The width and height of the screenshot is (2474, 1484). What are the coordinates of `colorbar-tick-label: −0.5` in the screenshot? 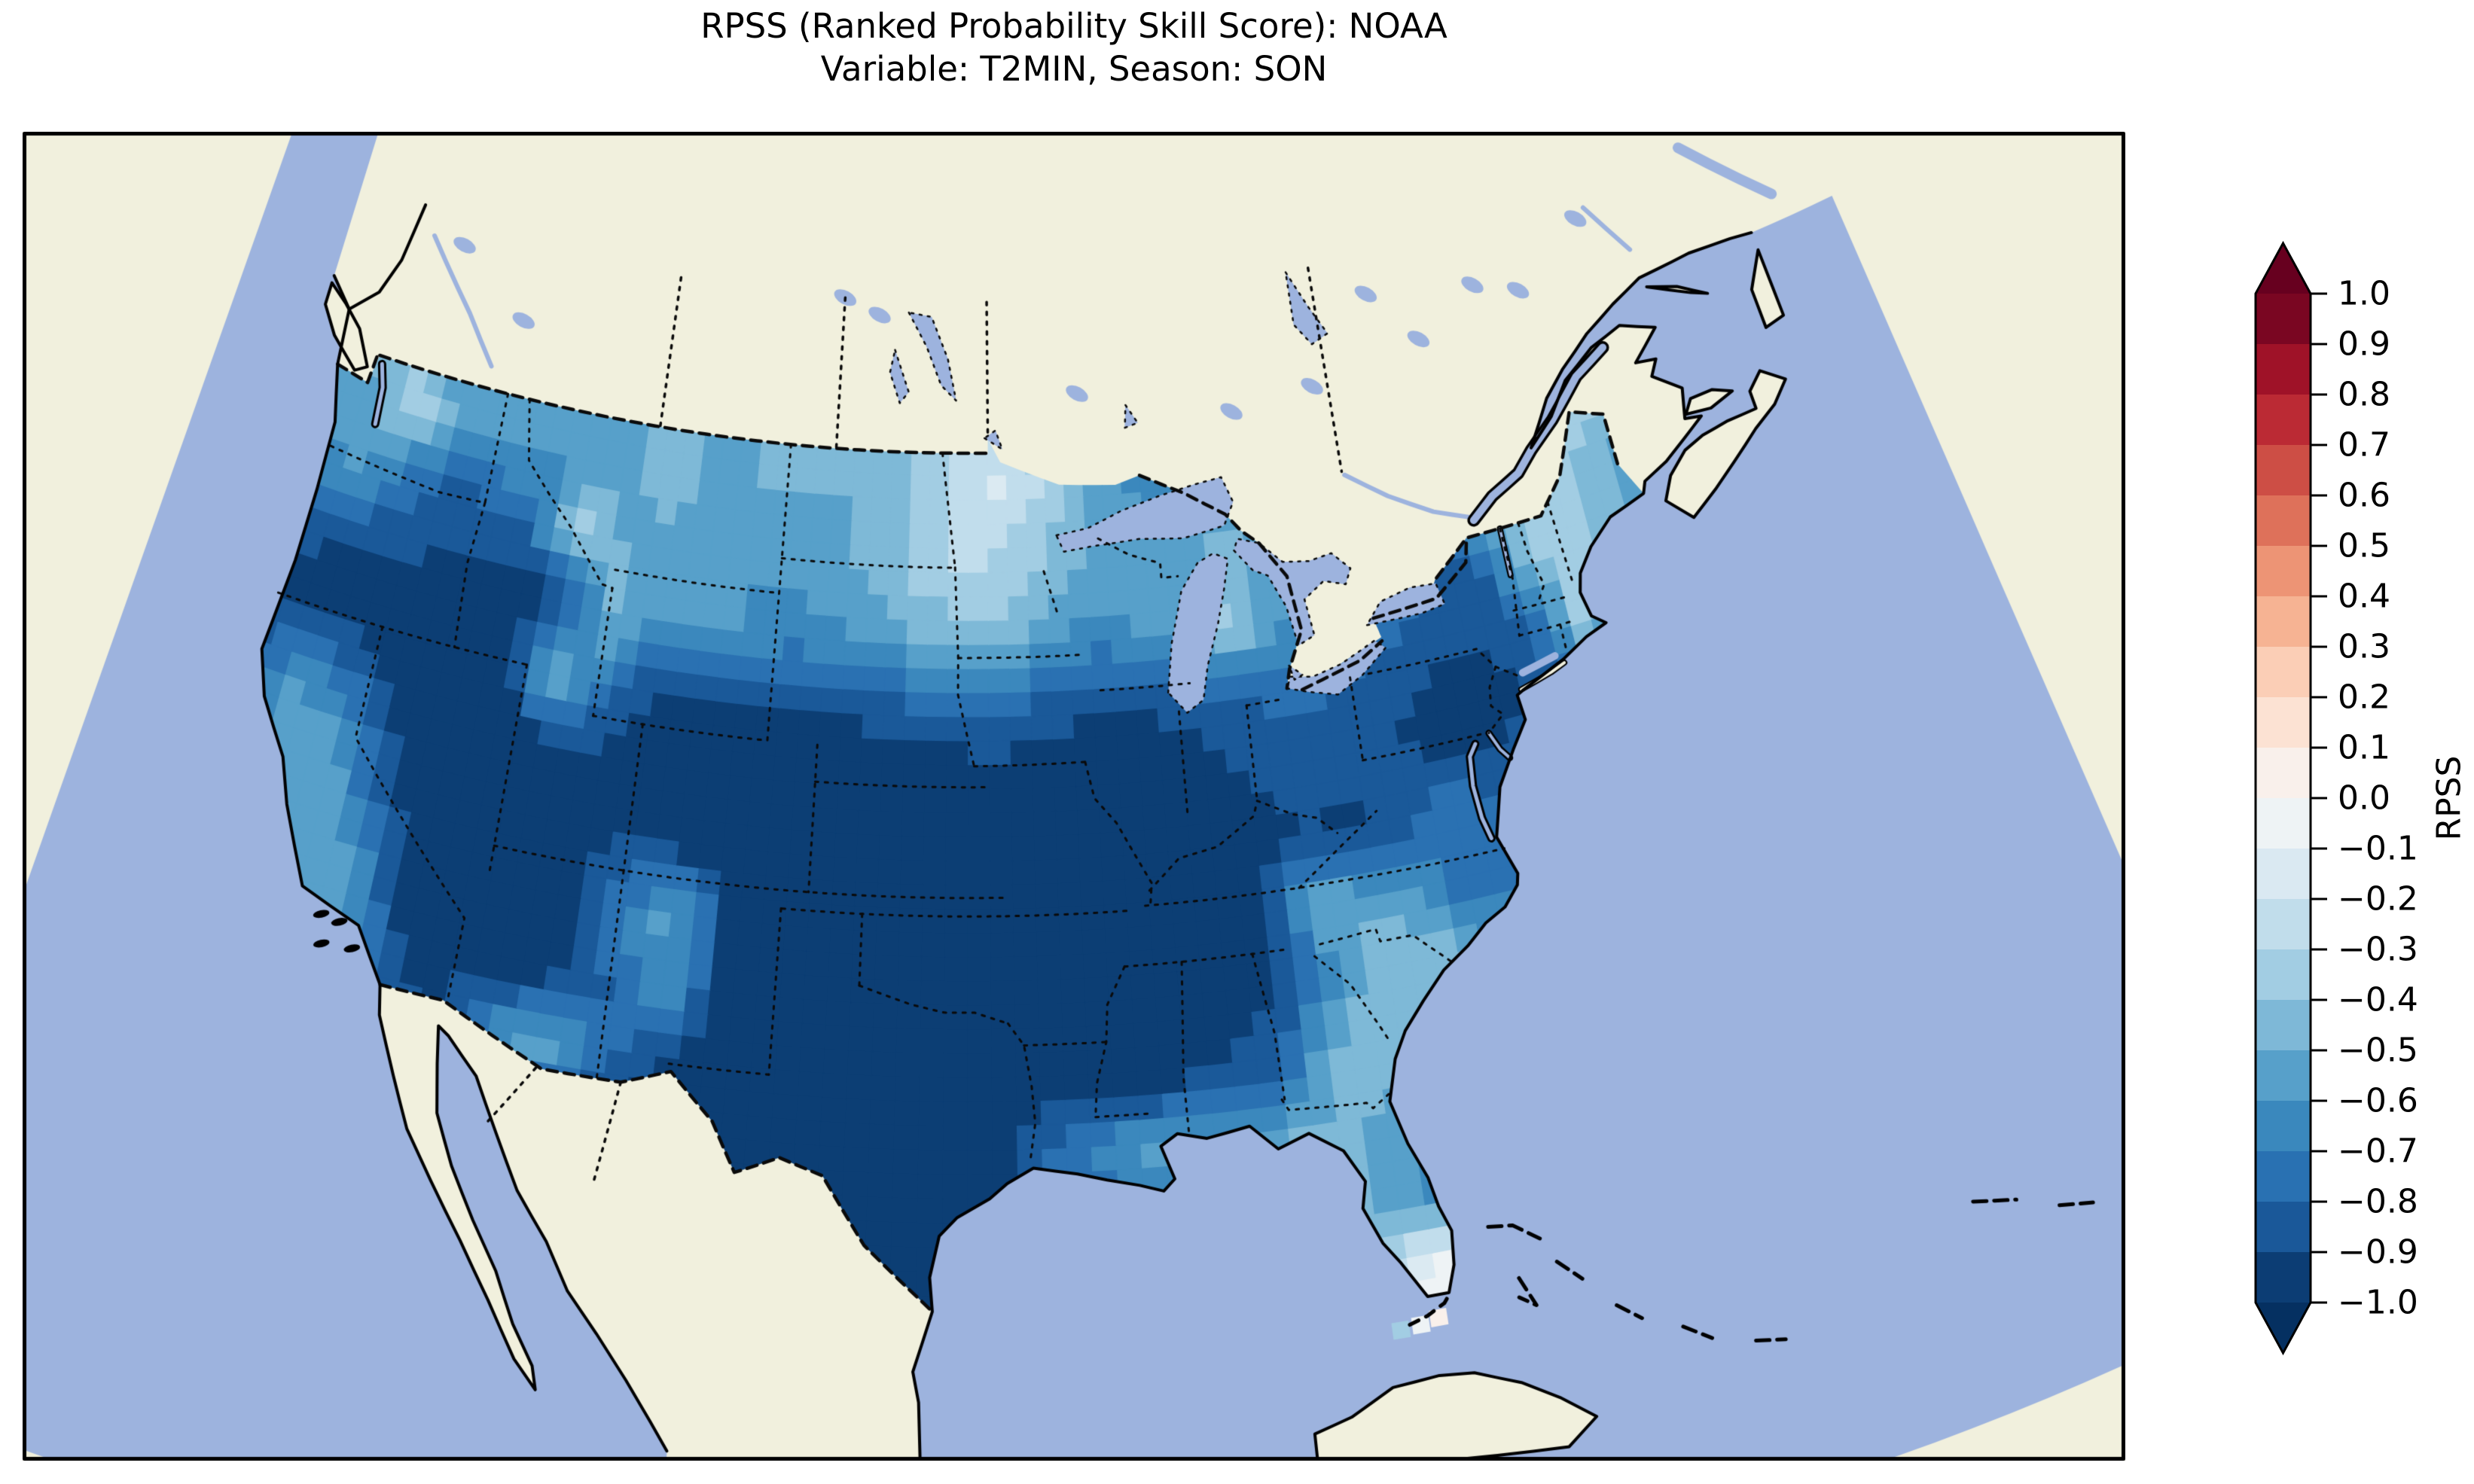 It's located at (2378, 1050).